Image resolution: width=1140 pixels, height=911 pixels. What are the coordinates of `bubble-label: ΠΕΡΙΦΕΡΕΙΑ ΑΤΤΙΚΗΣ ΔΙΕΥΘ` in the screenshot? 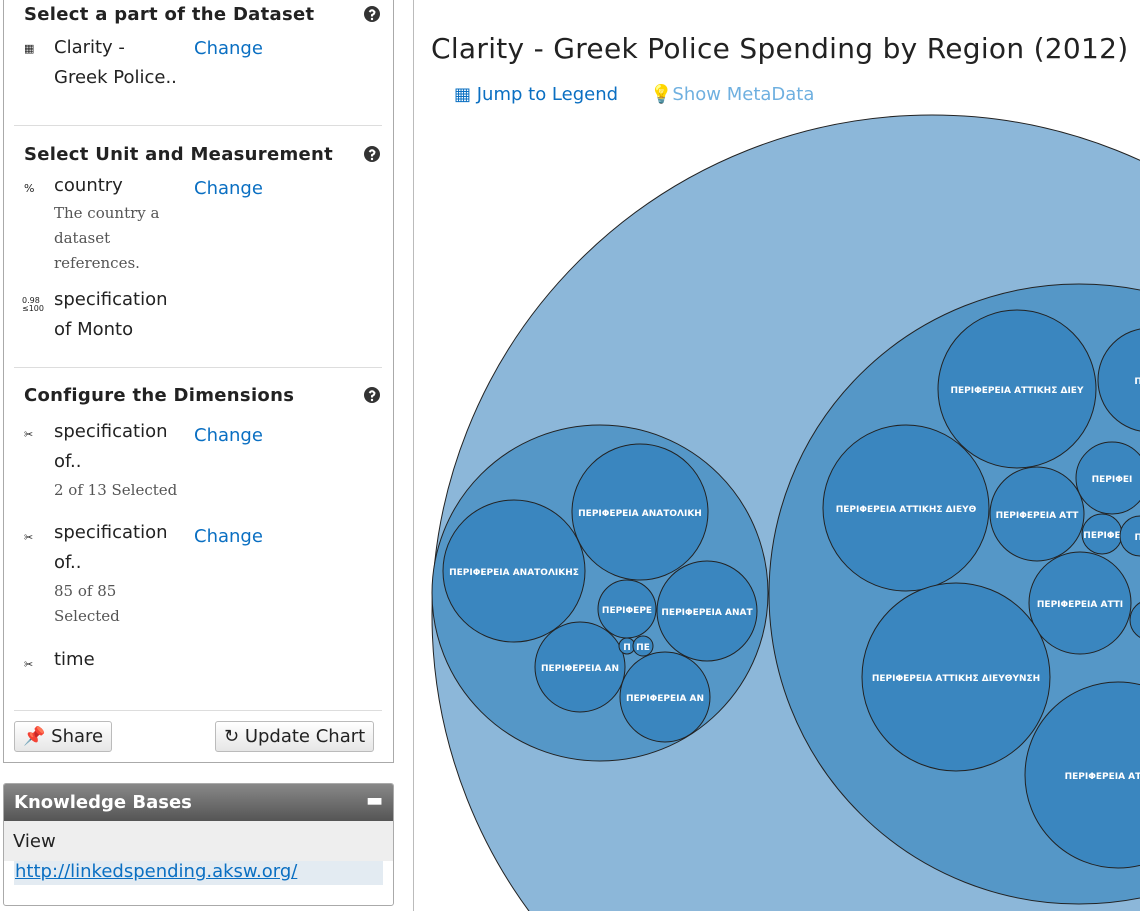 It's located at (906, 510).